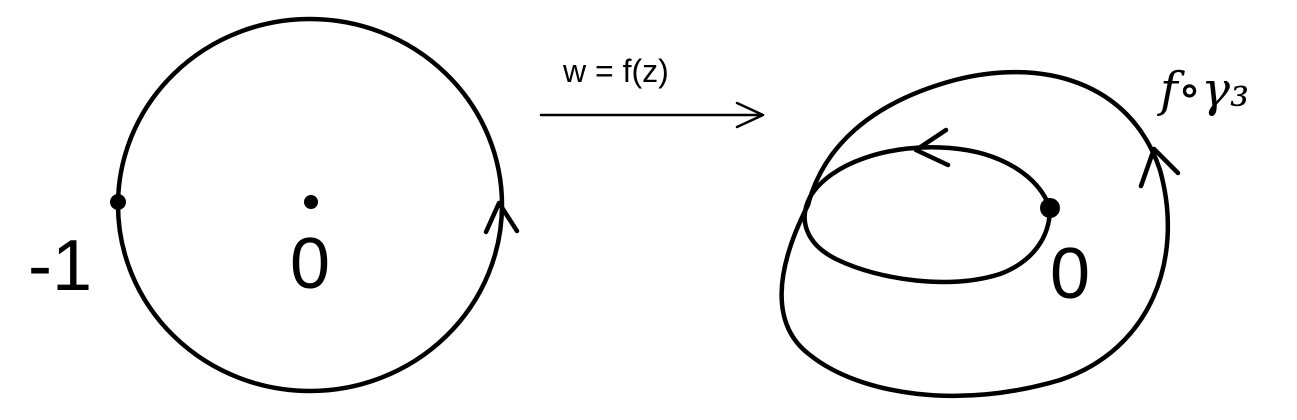  Describe the element at coordinates (932, 147) in the screenshot. I see `inner-orientation-arrow` at that location.